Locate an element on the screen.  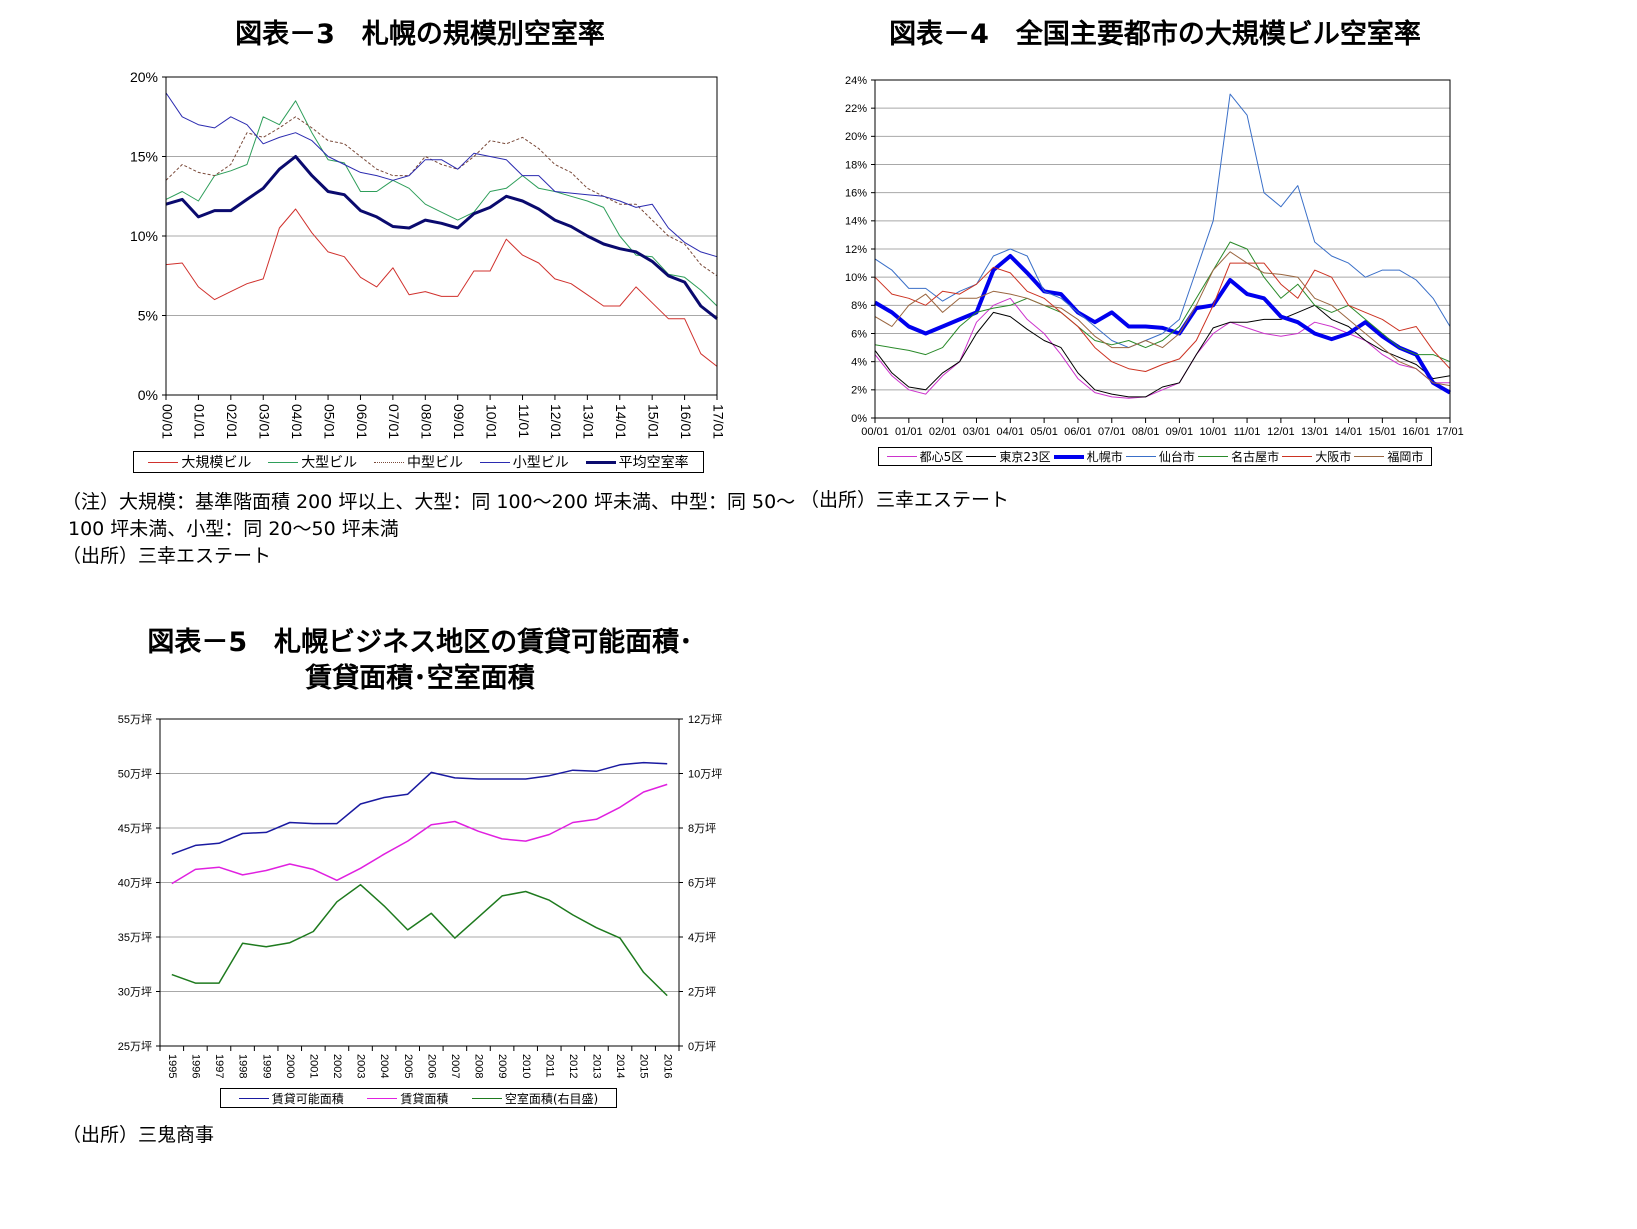
x-tick-label: 2014 is located at coordinates (620, 1066).